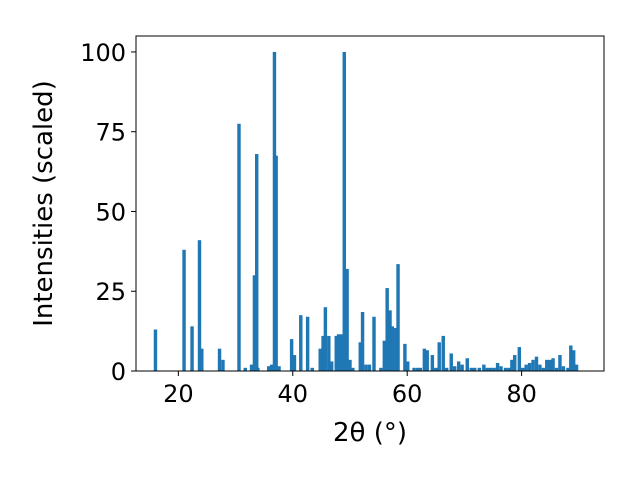  Describe the element at coordinates (44, 203) in the screenshot. I see `y-axis-label: Intensities (scaled)` at that location.